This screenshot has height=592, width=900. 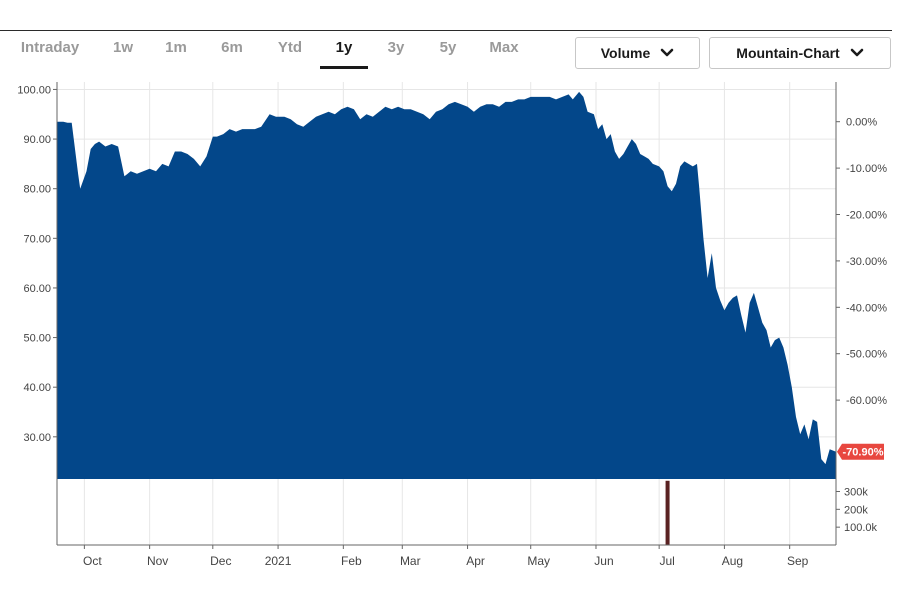 What do you see at coordinates (396, 47) in the screenshot?
I see `tab-3y: 3y` at bounding box center [396, 47].